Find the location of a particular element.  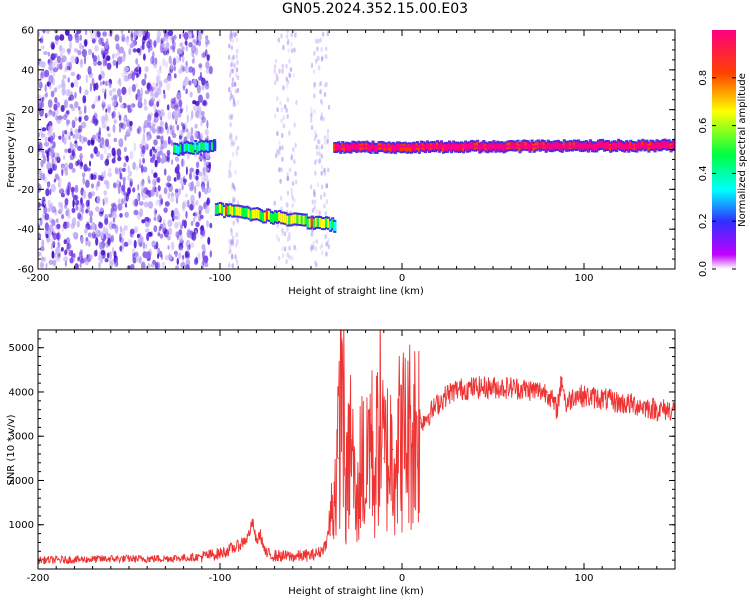

spectrogram-region is located at coordinates (504, 146).